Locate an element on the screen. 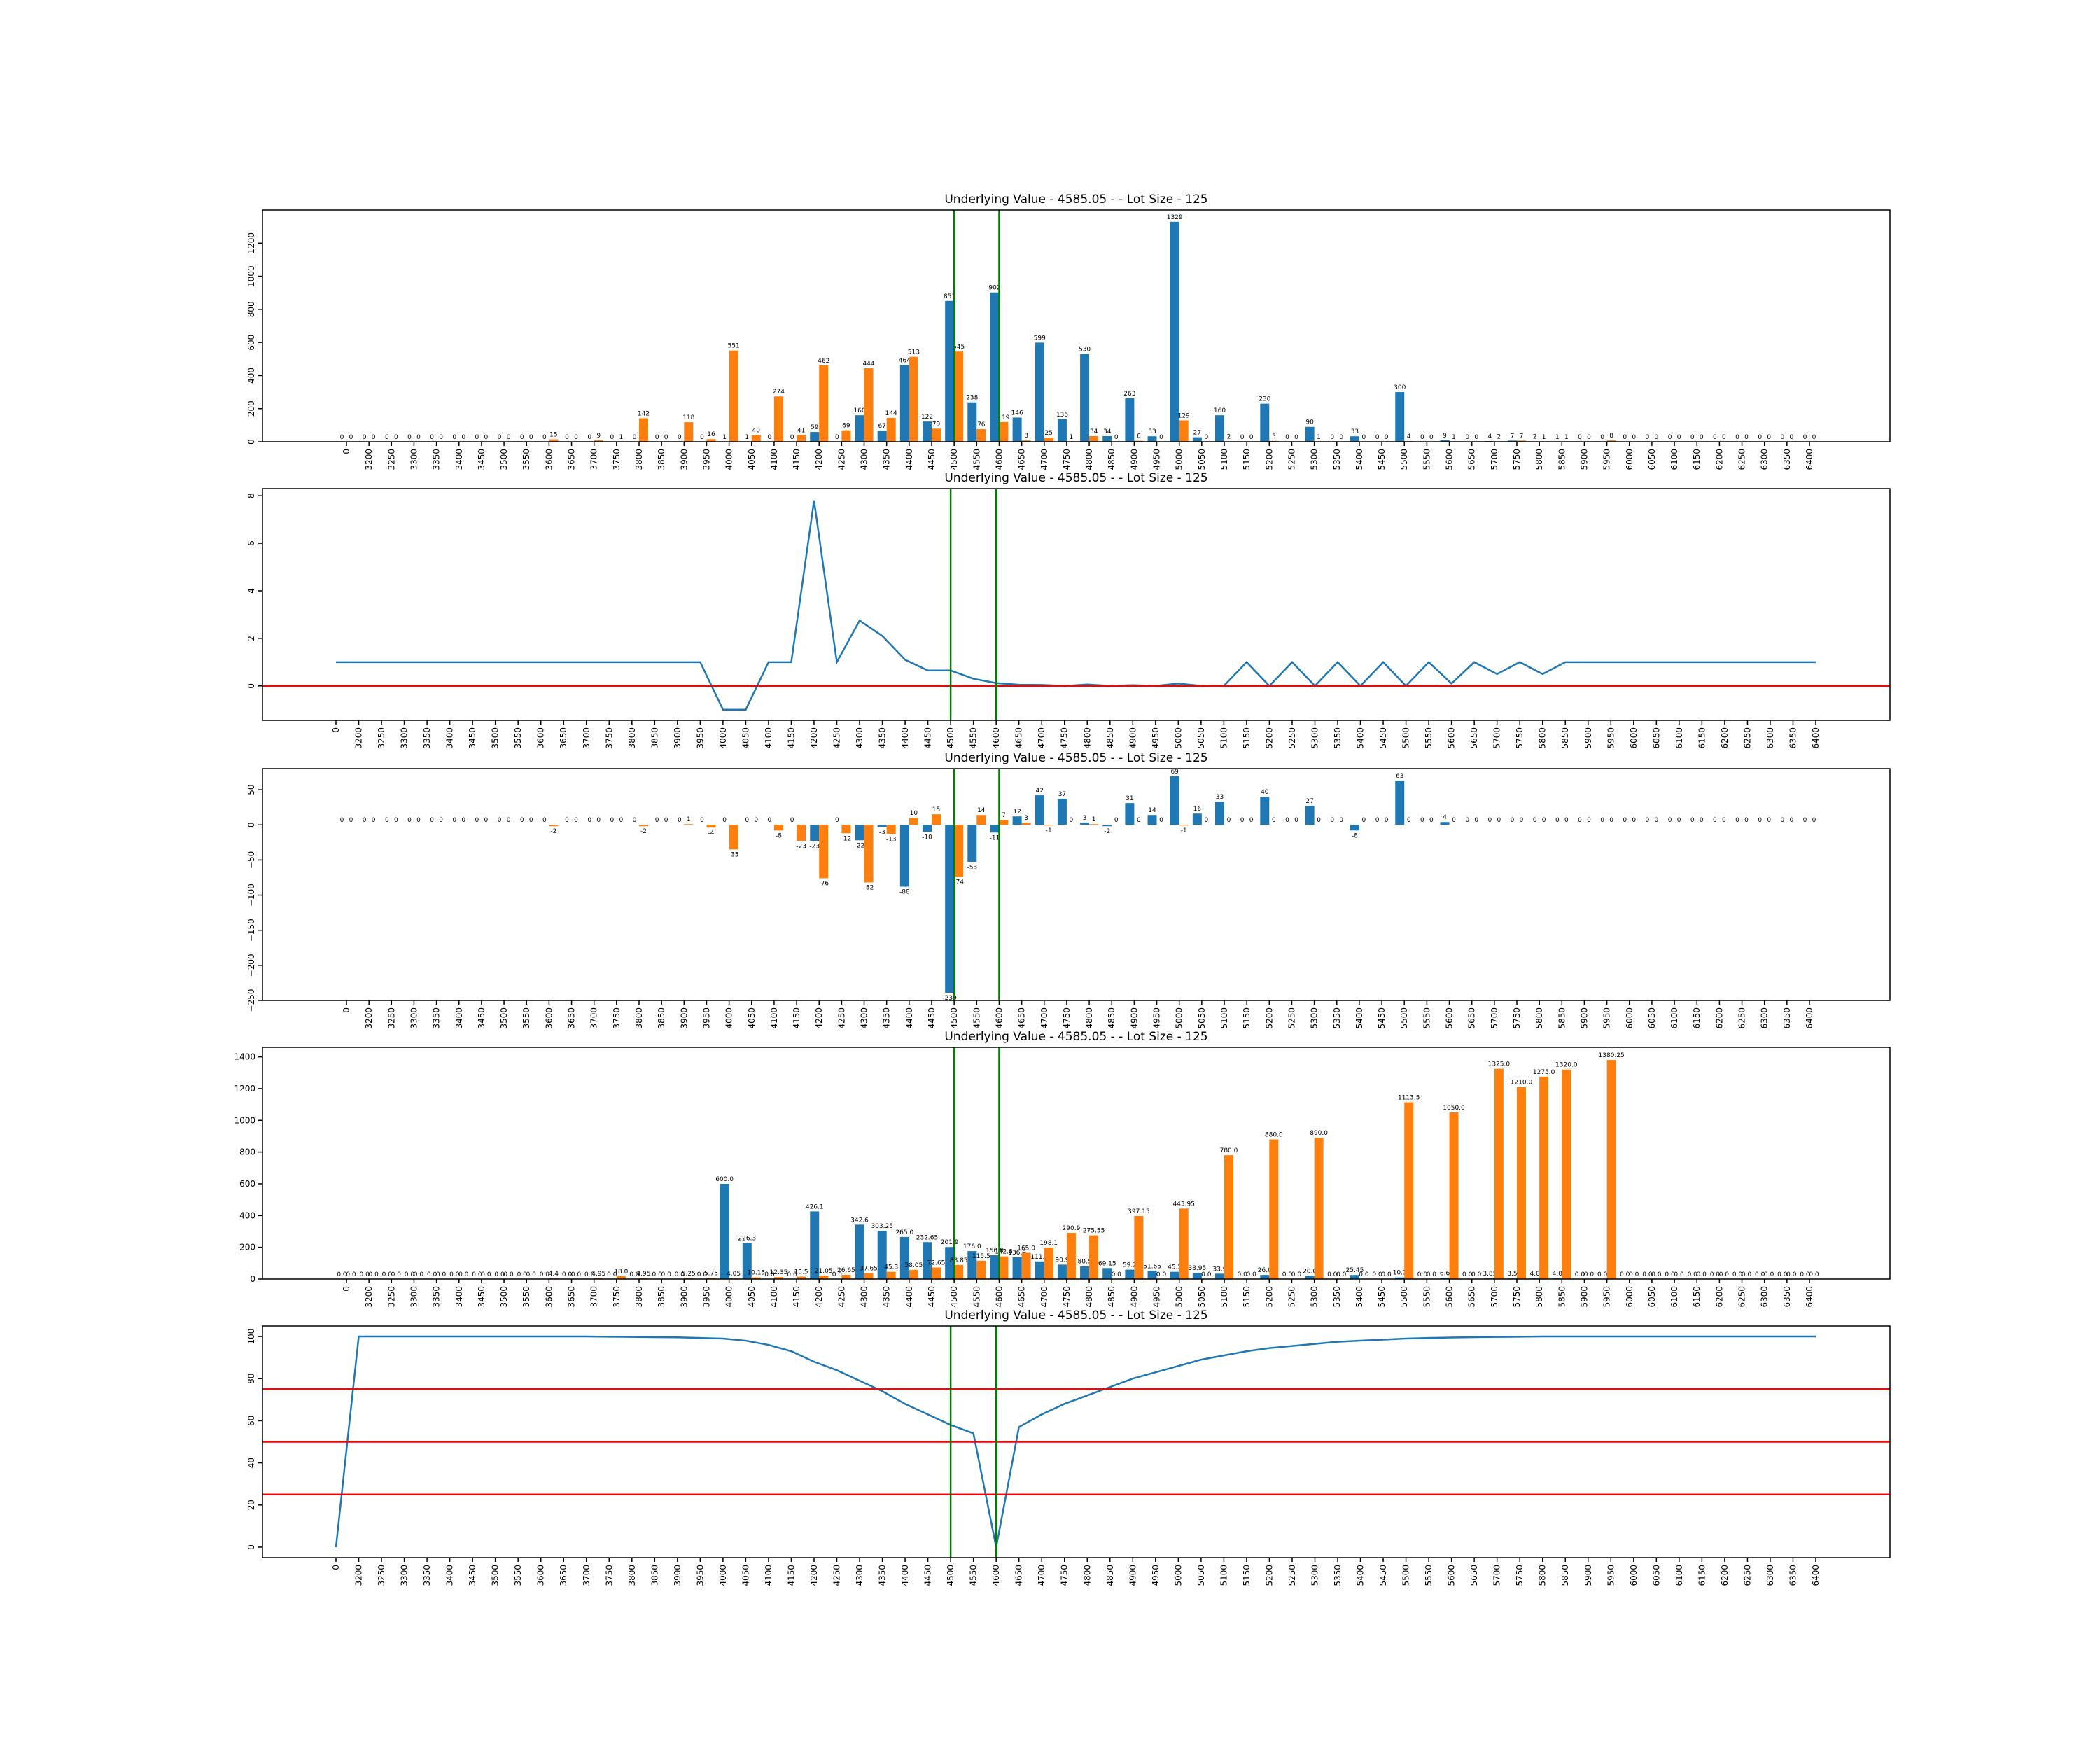 This screenshot has height=1753, width=2100. x-tick-label: 5000 is located at coordinates (1178, 1575).